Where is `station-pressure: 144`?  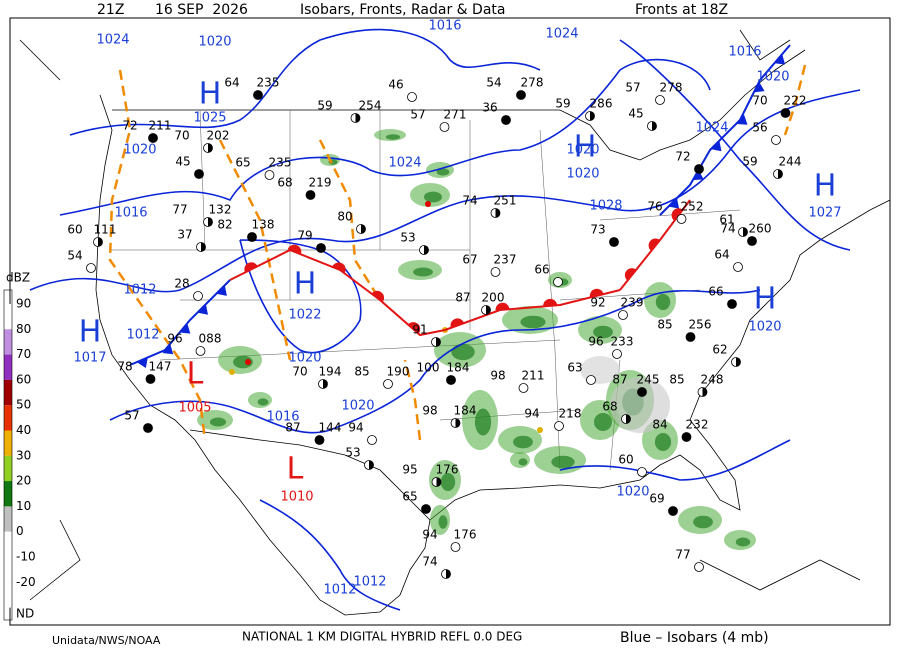 station-pressure: 144 is located at coordinates (330, 428).